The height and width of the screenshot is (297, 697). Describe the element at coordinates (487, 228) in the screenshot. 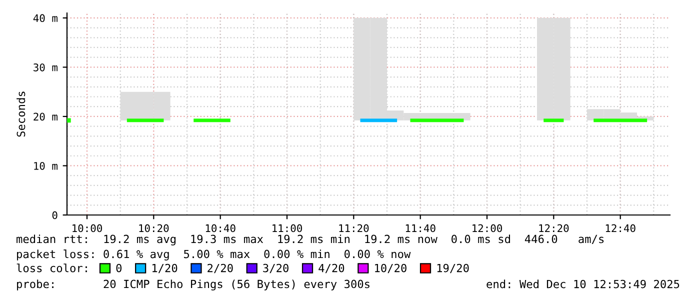

I see `x-tick-label: 12:00` at that location.